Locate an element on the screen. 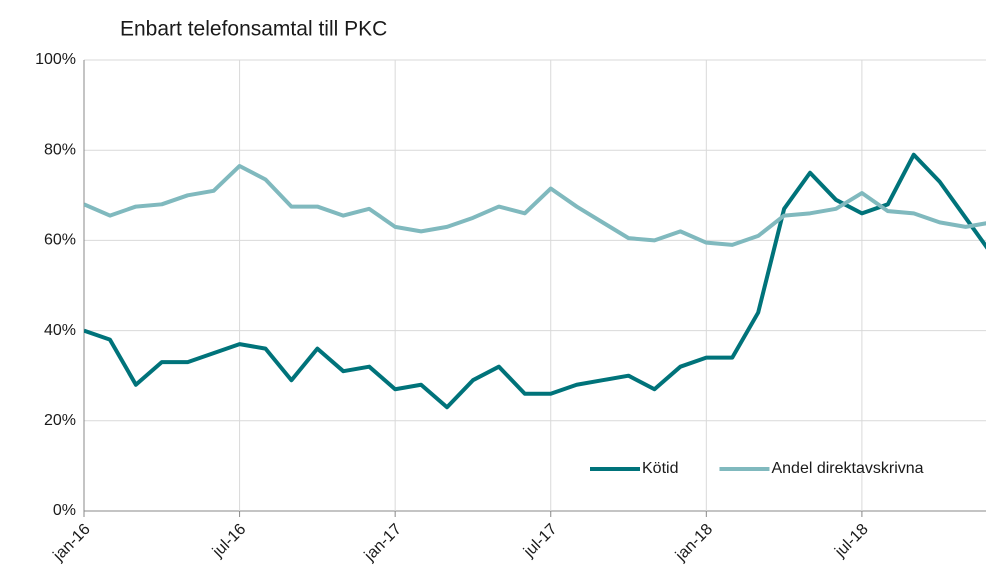  legend-label: Kötid is located at coordinates (660, 468).